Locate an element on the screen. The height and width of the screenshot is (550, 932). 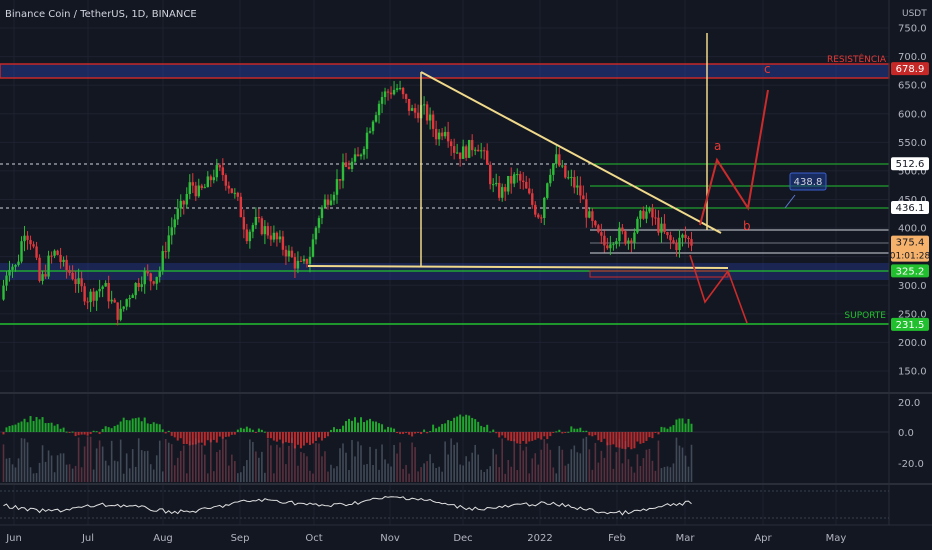
osc-tick-20: 20.0 is located at coordinates (909, 403).